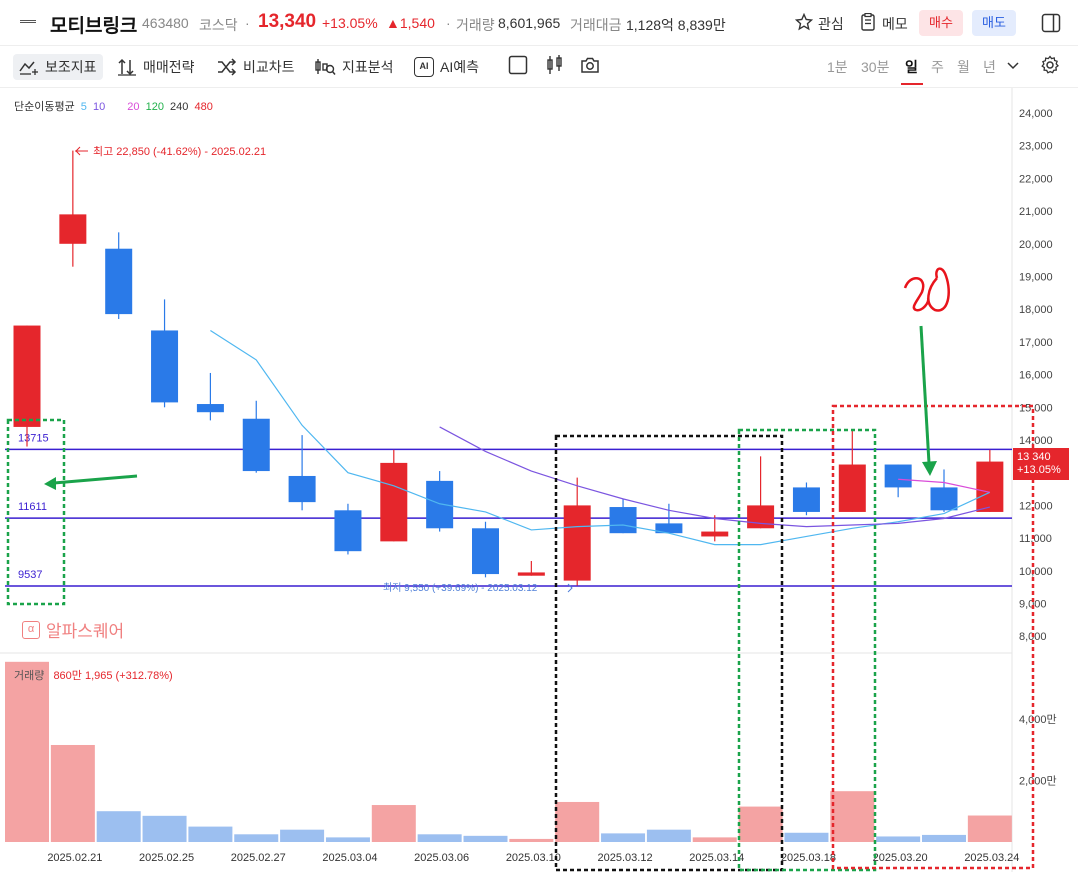 The height and width of the screenshot is (872, 1078). I want to click on ma-period-240: 240, so click(179, 107).